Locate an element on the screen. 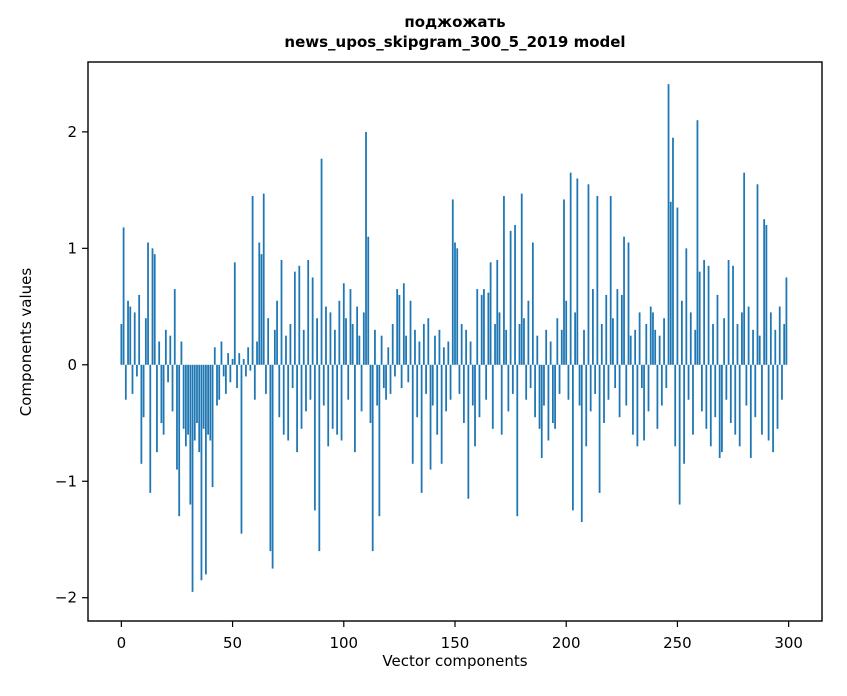 The image size is (847, 696). x-tick-label: 100 is located at coordinates (343, 643).